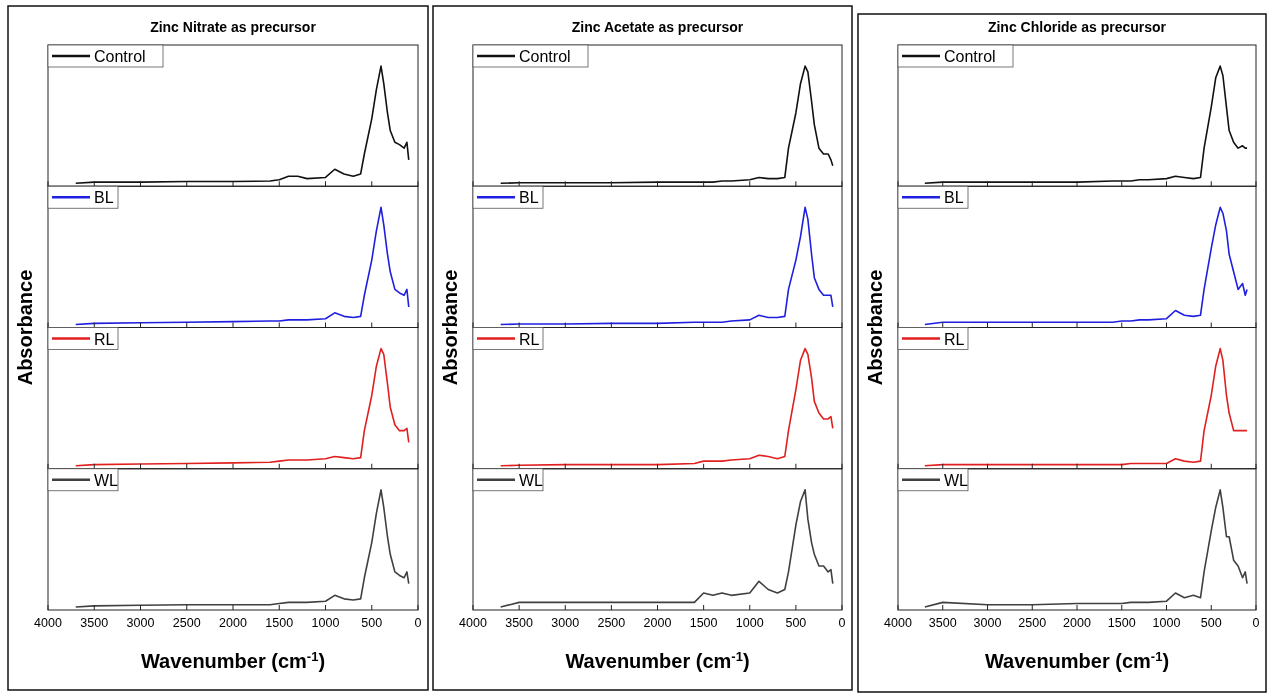 This screenshot has width=1269, height=694. I want to click on chart-title: Zinc Acetate as precursor, so click(657, 27).